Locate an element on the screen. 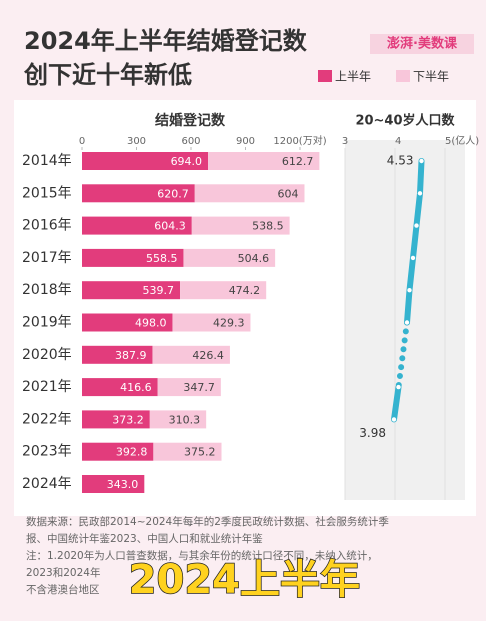 The image size is (486, 621). y-tick-label: 2022年 is located at coordinates (47, 419).